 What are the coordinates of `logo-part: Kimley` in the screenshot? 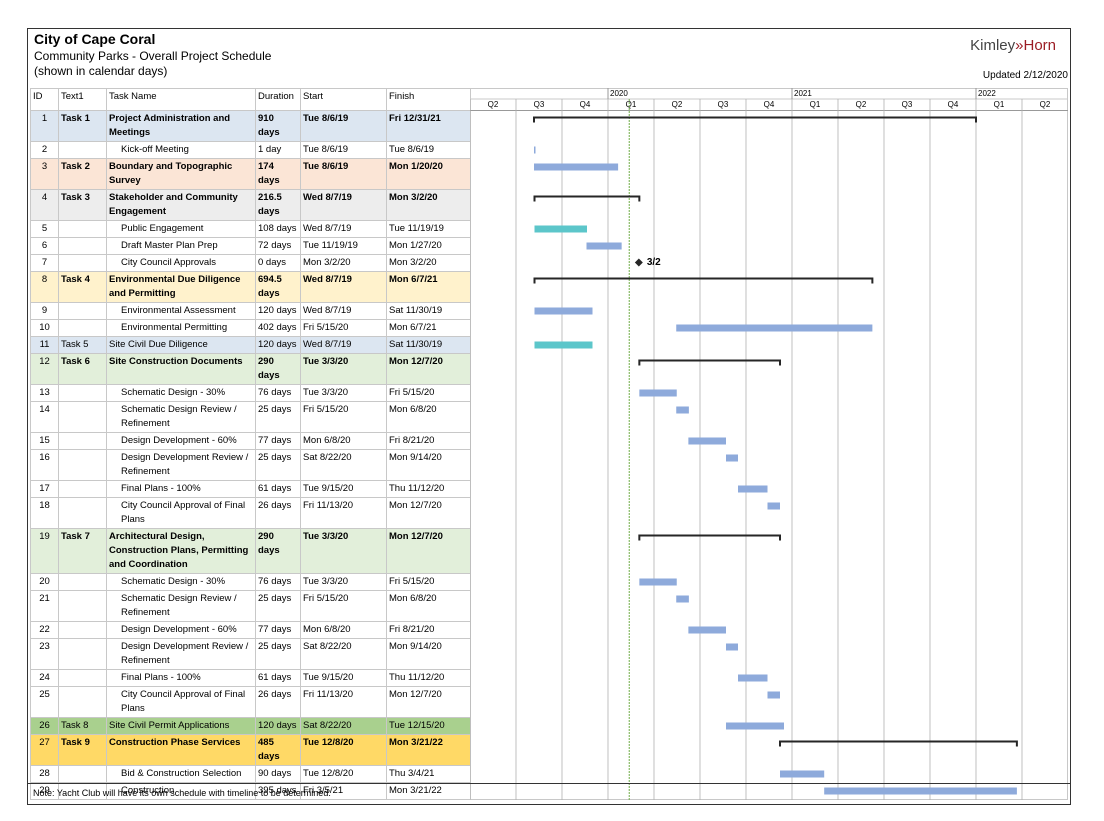 It's located at (993, 45).